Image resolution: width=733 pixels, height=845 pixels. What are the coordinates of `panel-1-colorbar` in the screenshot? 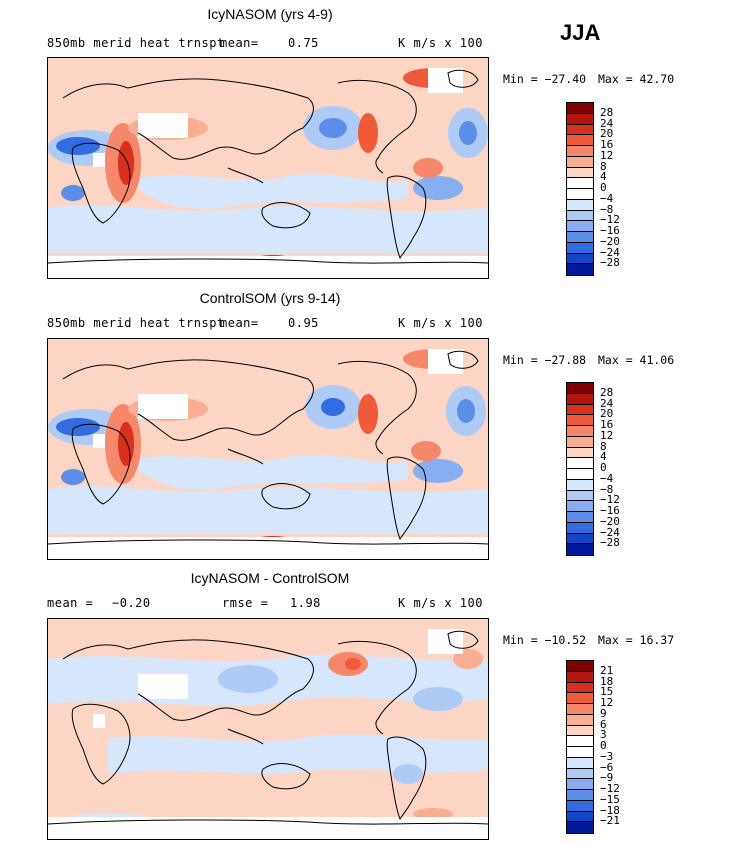 It's located at (580, 189).